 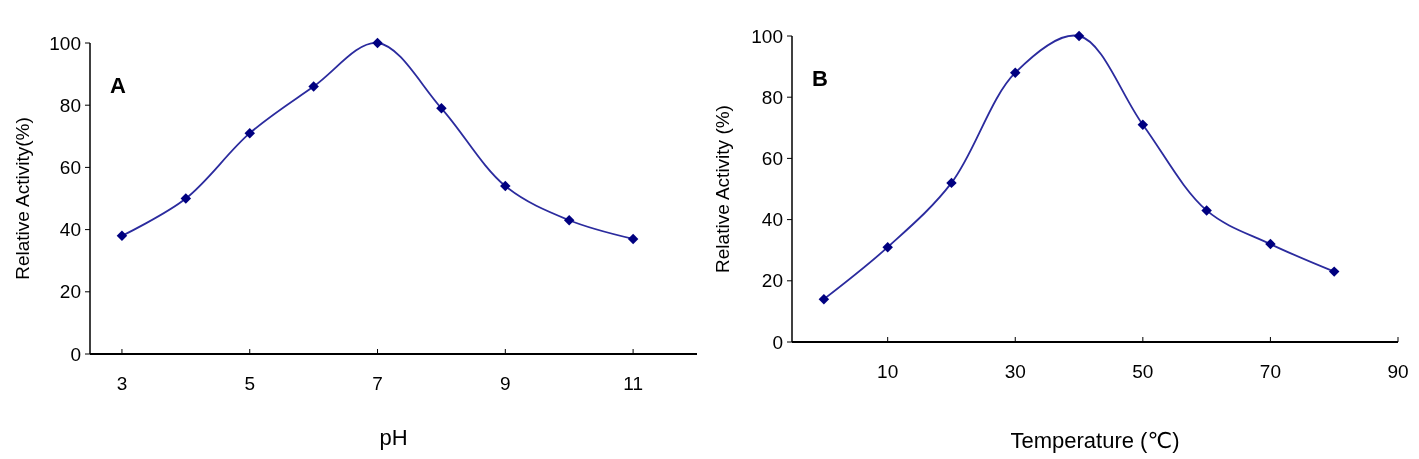 What do you see at coordinates (633, 383) in the screenshot?
I see `x-tick-label: 11` at bounding box center [633, 383].